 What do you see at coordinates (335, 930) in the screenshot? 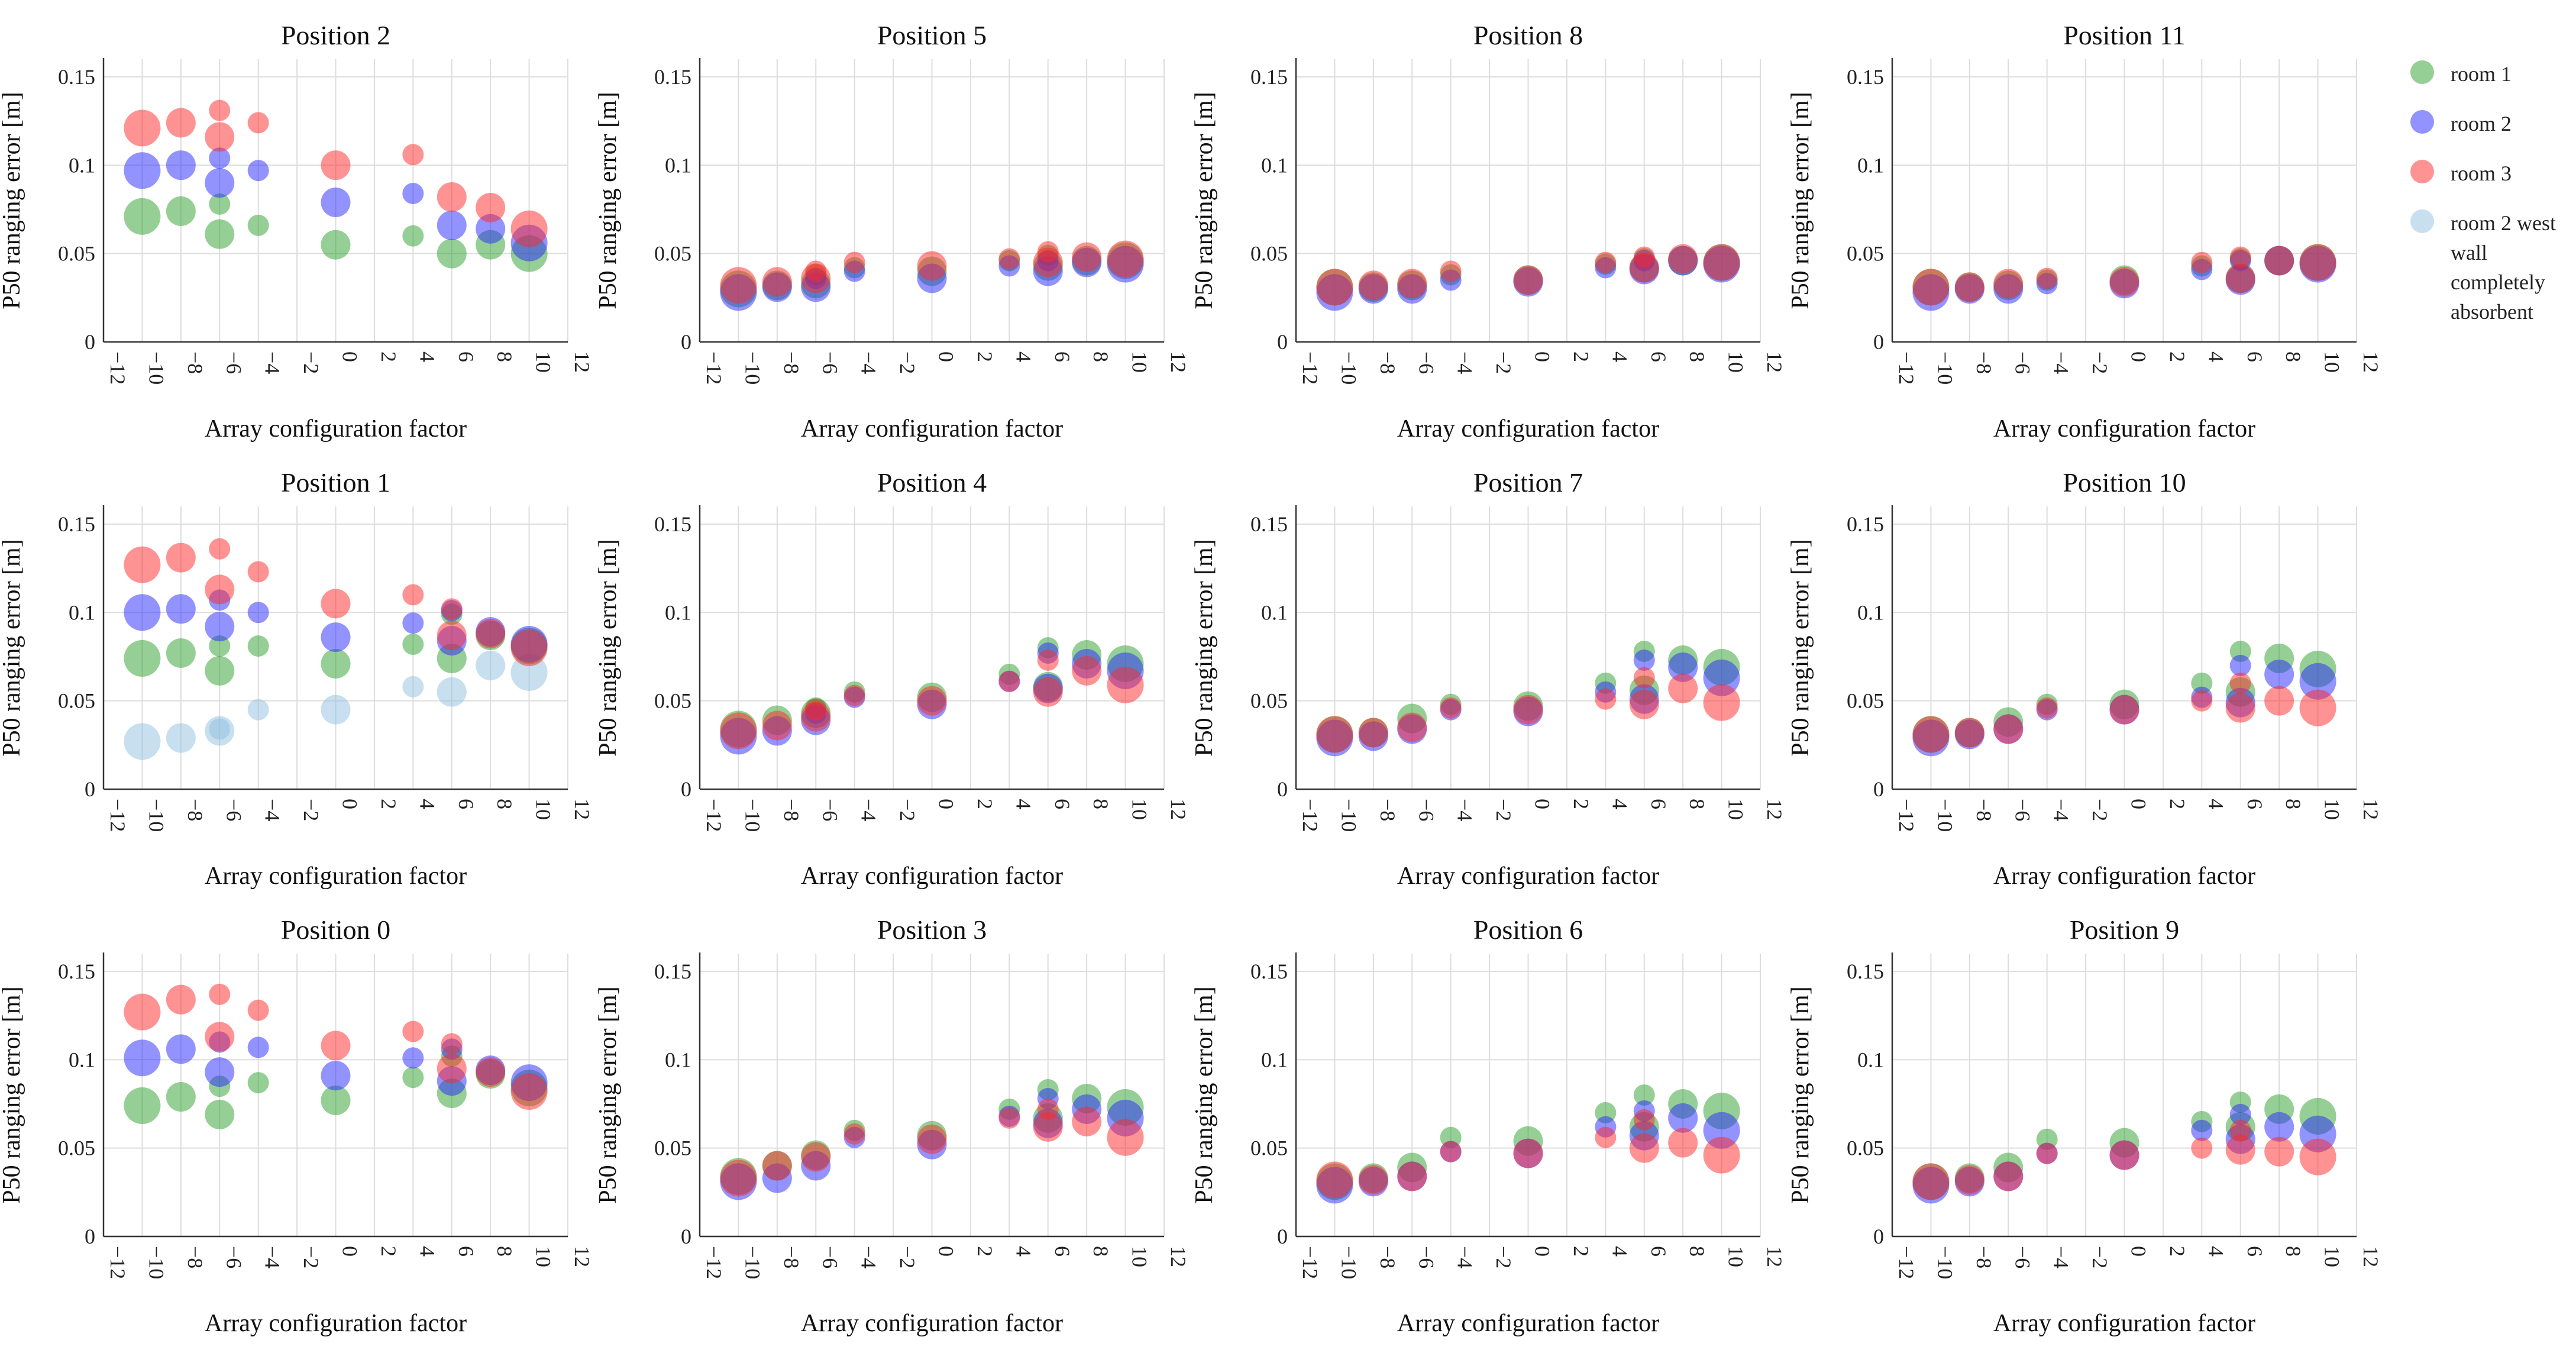
I see `subplot-title: Position 0` at bounding box center [335, 930].